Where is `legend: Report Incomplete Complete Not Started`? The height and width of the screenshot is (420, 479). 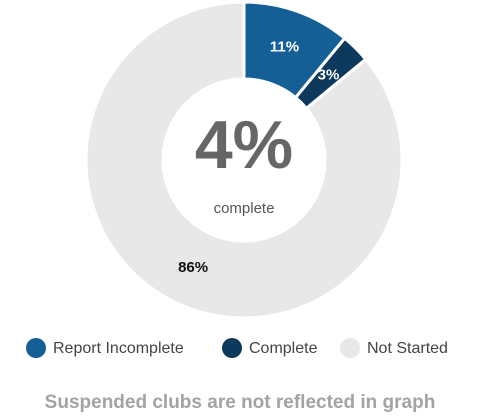
legend: Report Incomplete Complete Not Started is located at coordinates (237, 348).